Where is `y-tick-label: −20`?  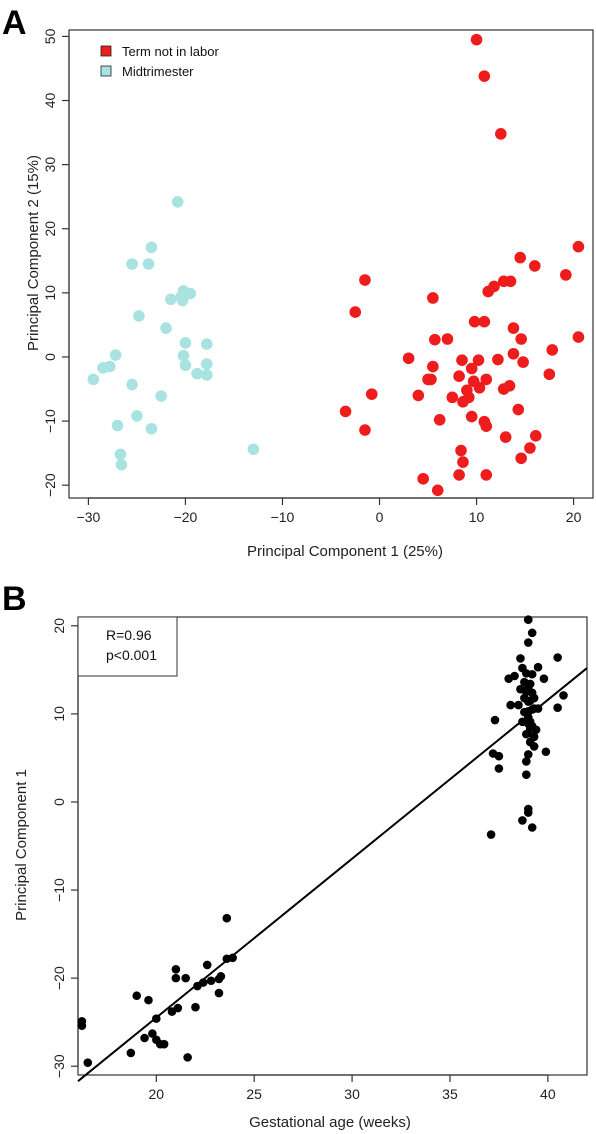 y-tick-label: −20 is located at coordinates (59, 978).